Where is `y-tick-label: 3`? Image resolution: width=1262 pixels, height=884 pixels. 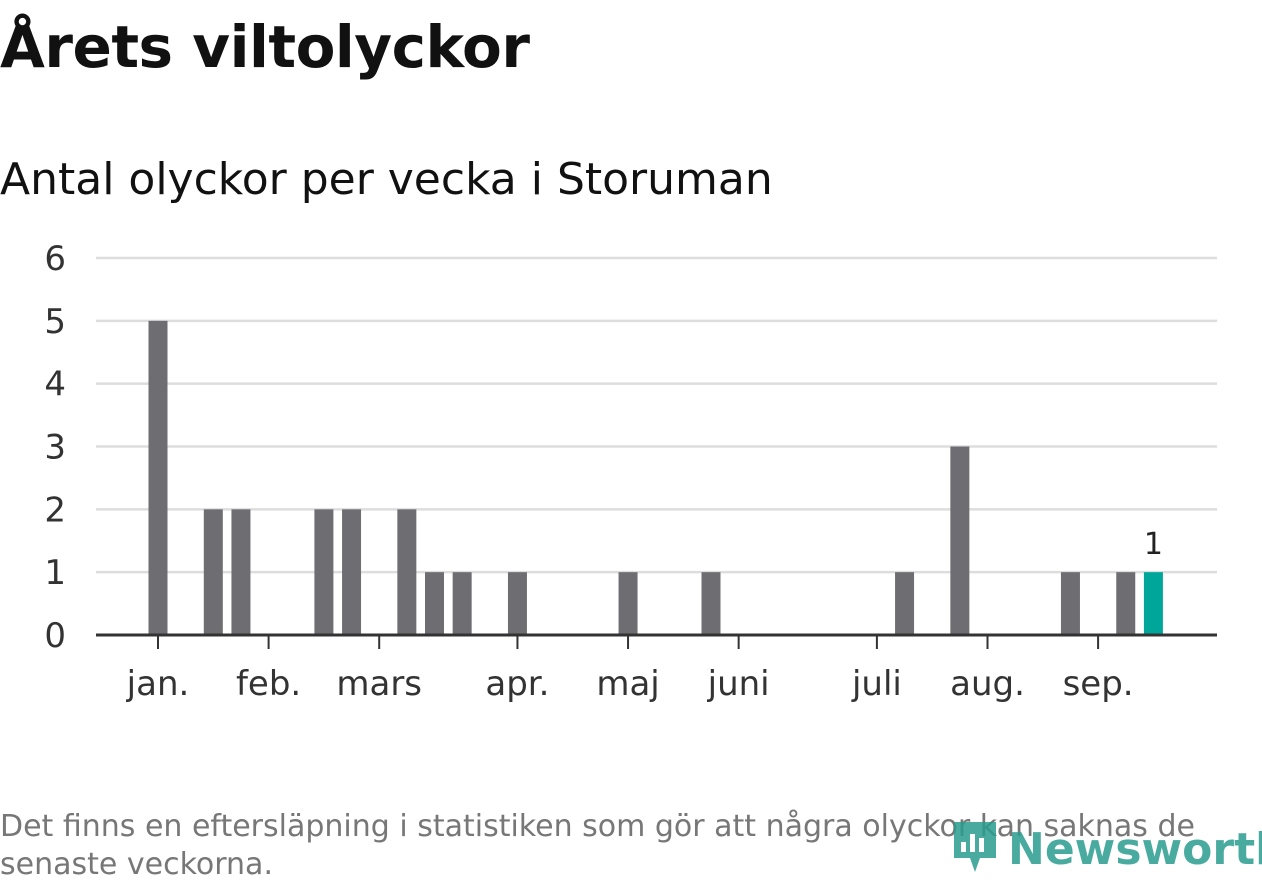 y-tick-label: 3 is located at coordinates (55, 448).